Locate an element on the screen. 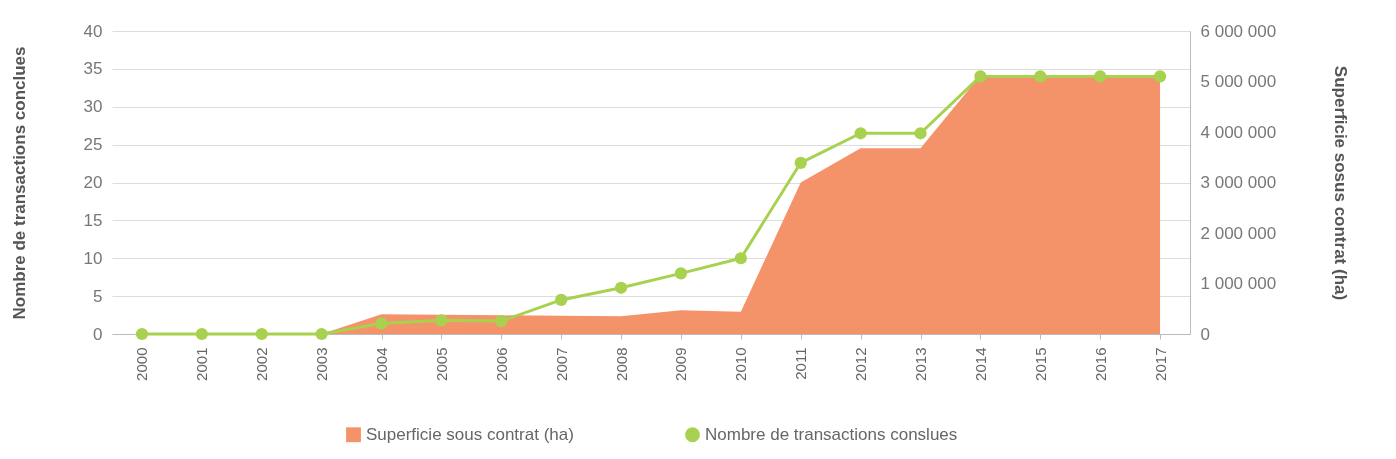 This screenshot has height=459, width=1396. x-tick-label: 2017 is located at coordinates (1160, 364).